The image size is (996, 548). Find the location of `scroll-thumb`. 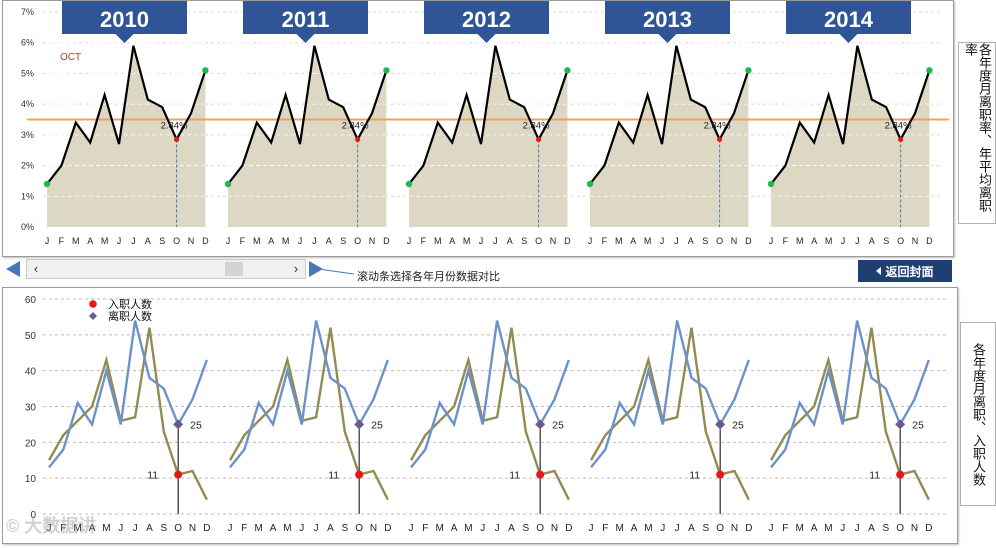

scroll-thumb is located at coordinates (234, 269).